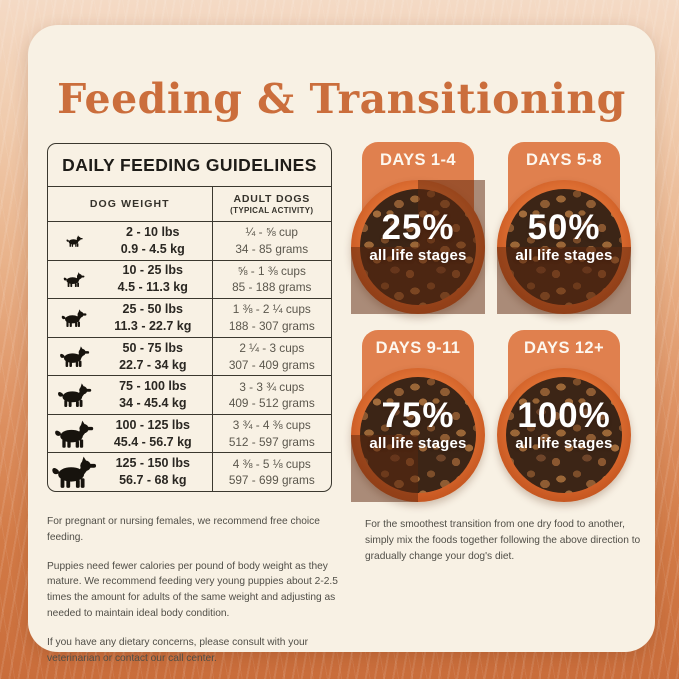 Image resolution: width=679 pixels, height=679 pixels. What do you see at coordinates (271, 425) in the screenshot?
I see `amount-cups: 3 ¾ - 4 ⅜ cups` at bounding box center [271, 425].